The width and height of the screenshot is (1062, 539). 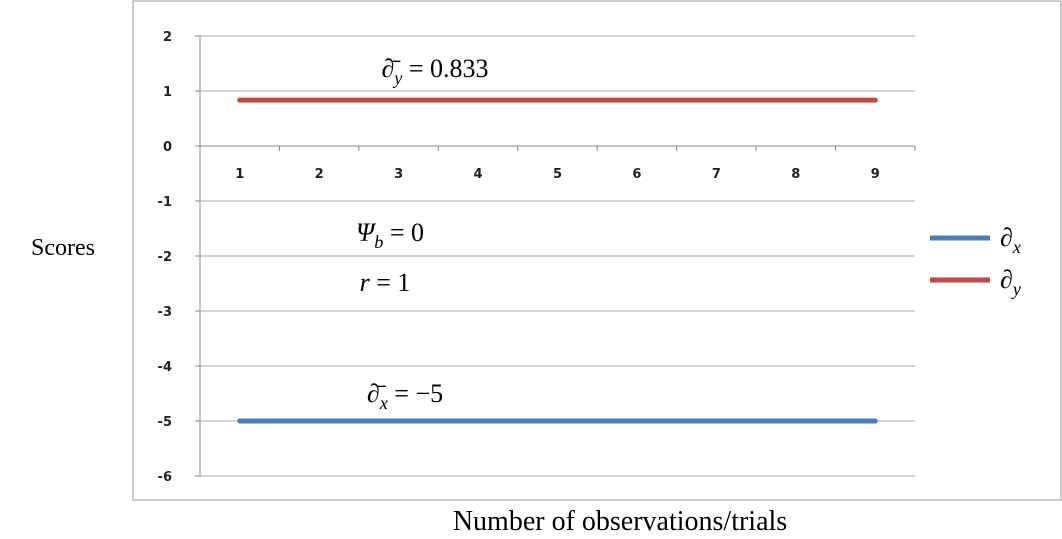 What do you see at coordinates (366, 232) in the screenshot?
I see `text-base: Ψ` at bounding box center [366, 232].